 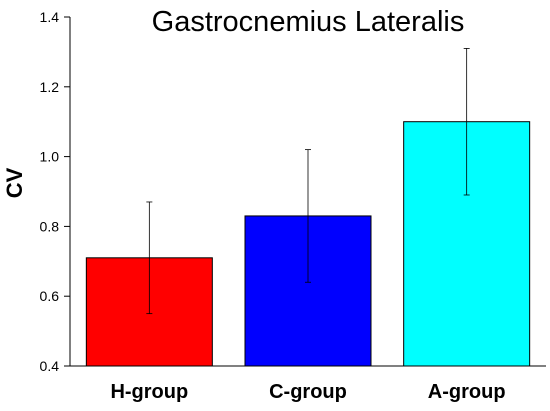 I want to click on y-axis-label: CV, so click(x=14, y=182).